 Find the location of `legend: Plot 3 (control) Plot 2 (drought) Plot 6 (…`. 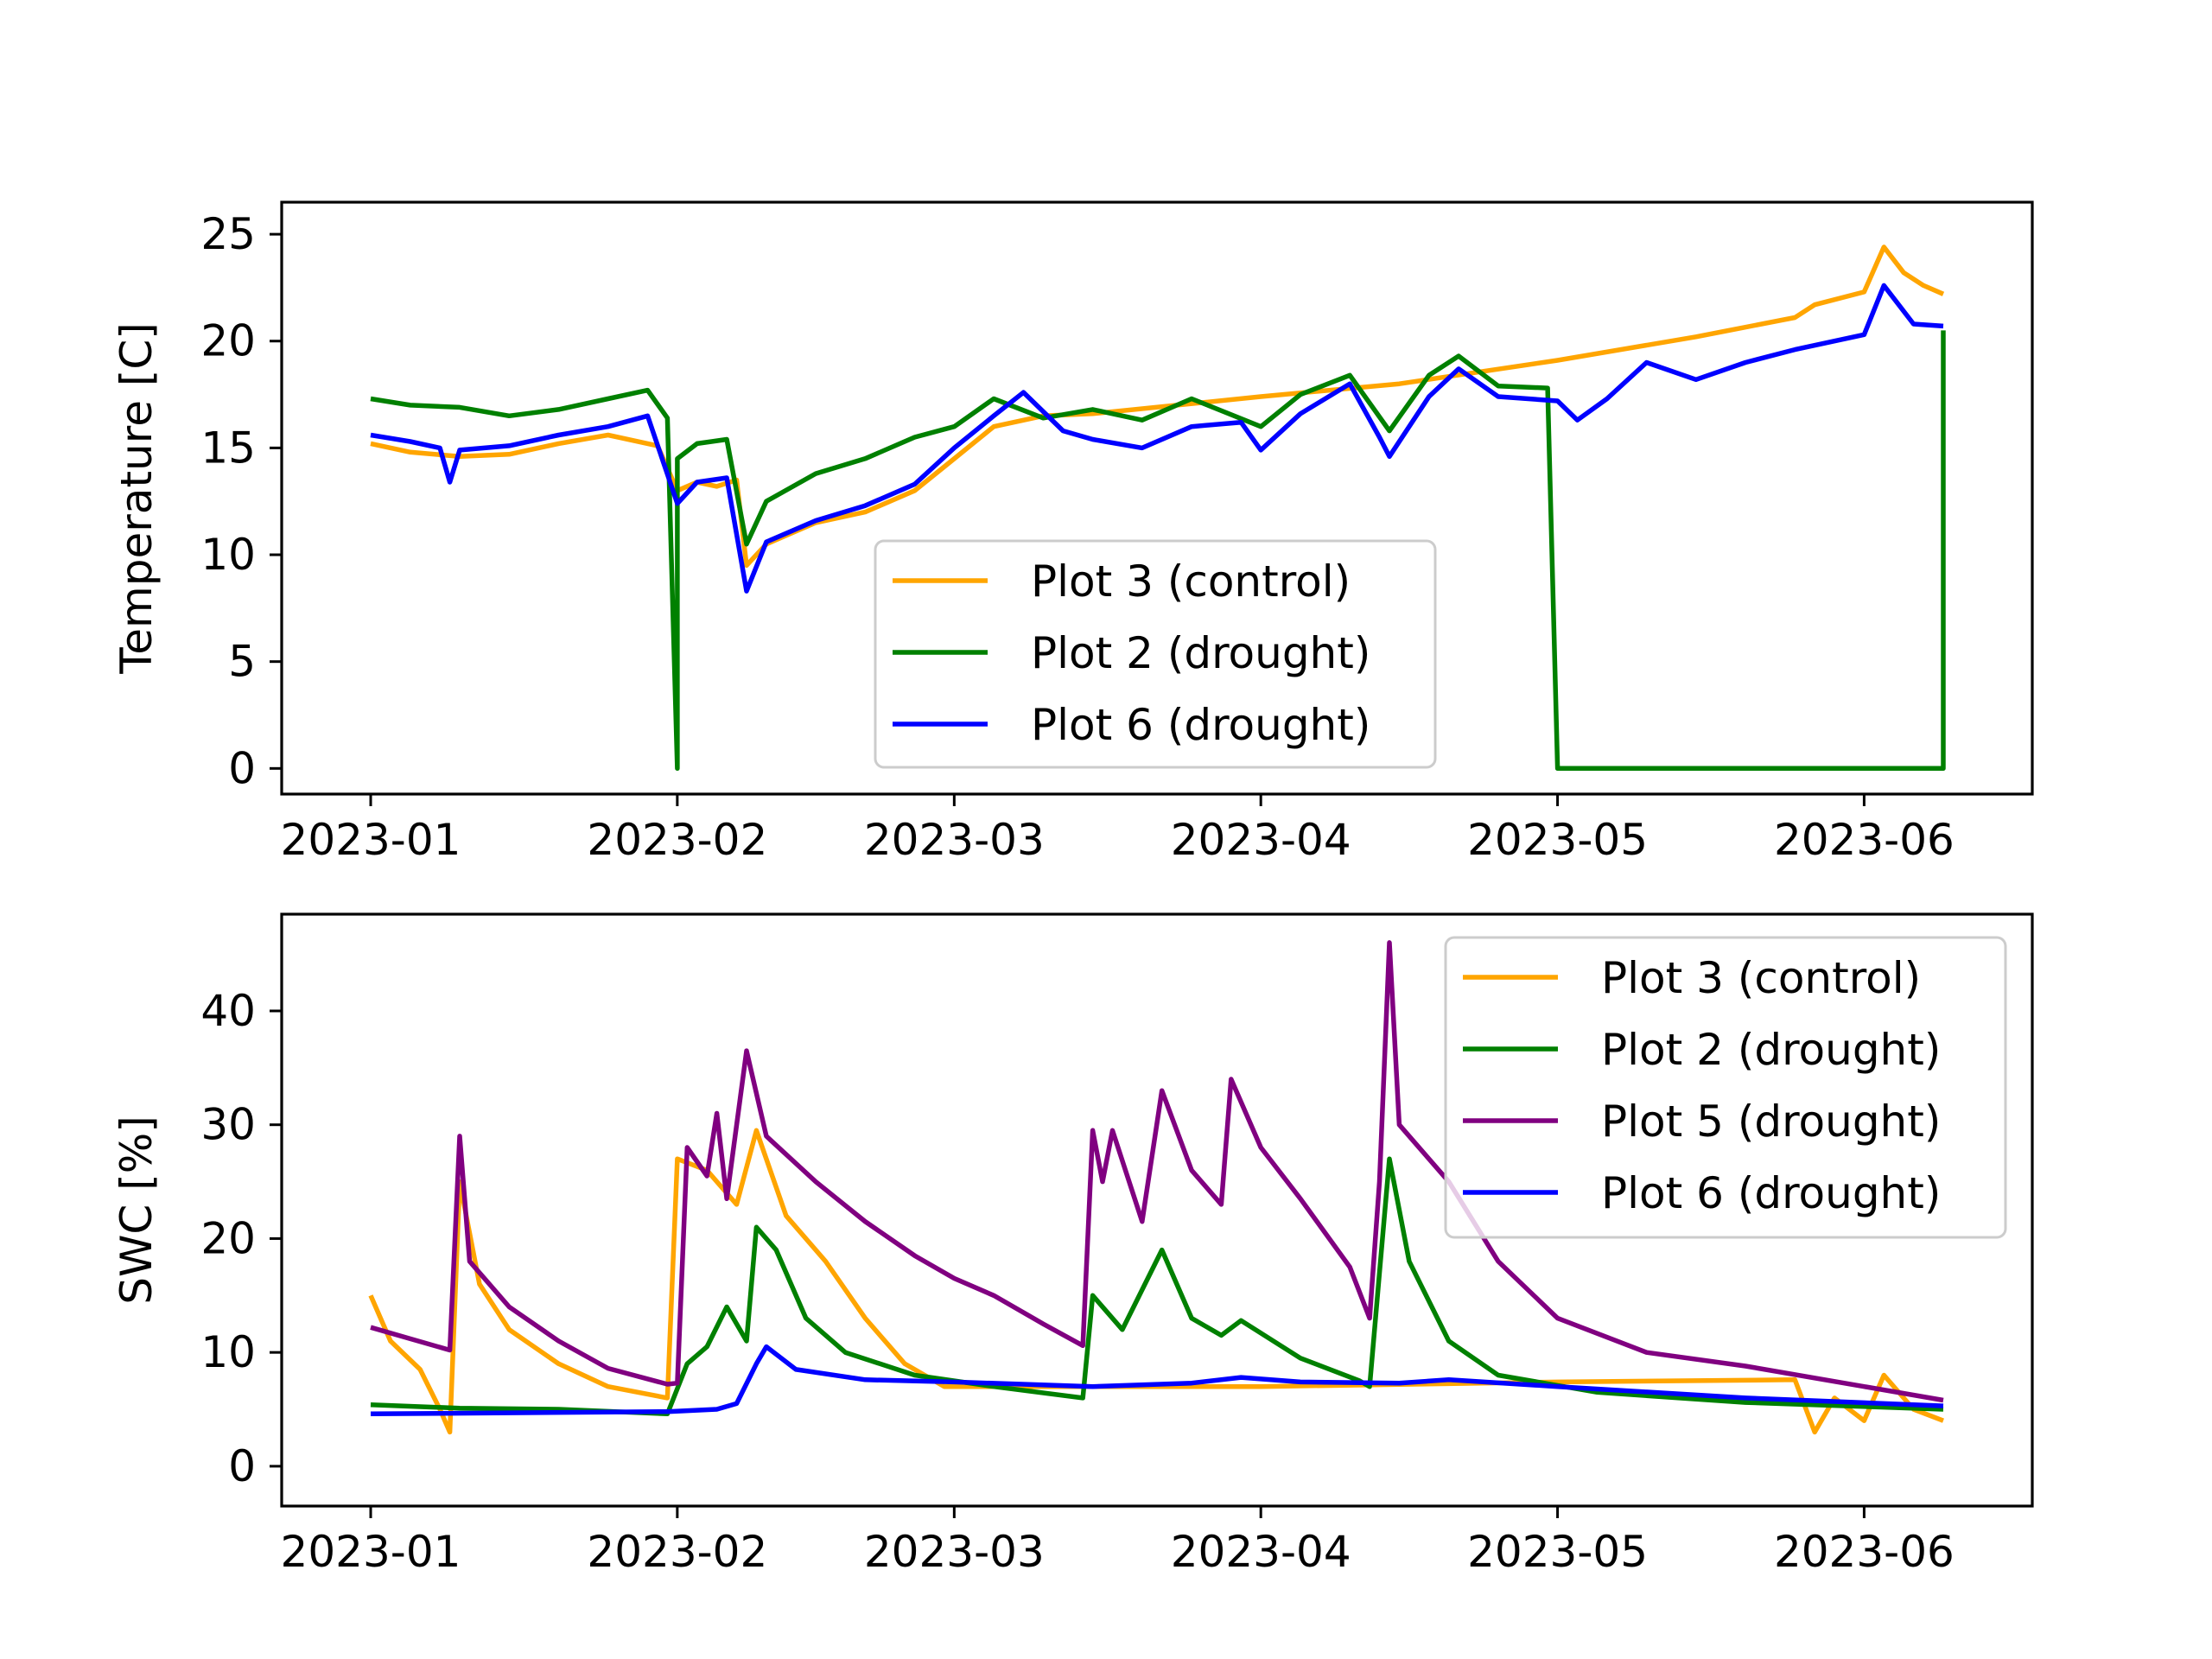

legend: Plot 3 (control) Plot 2 (drought) Plot 6 (… is located at coordinates (1155, 654).